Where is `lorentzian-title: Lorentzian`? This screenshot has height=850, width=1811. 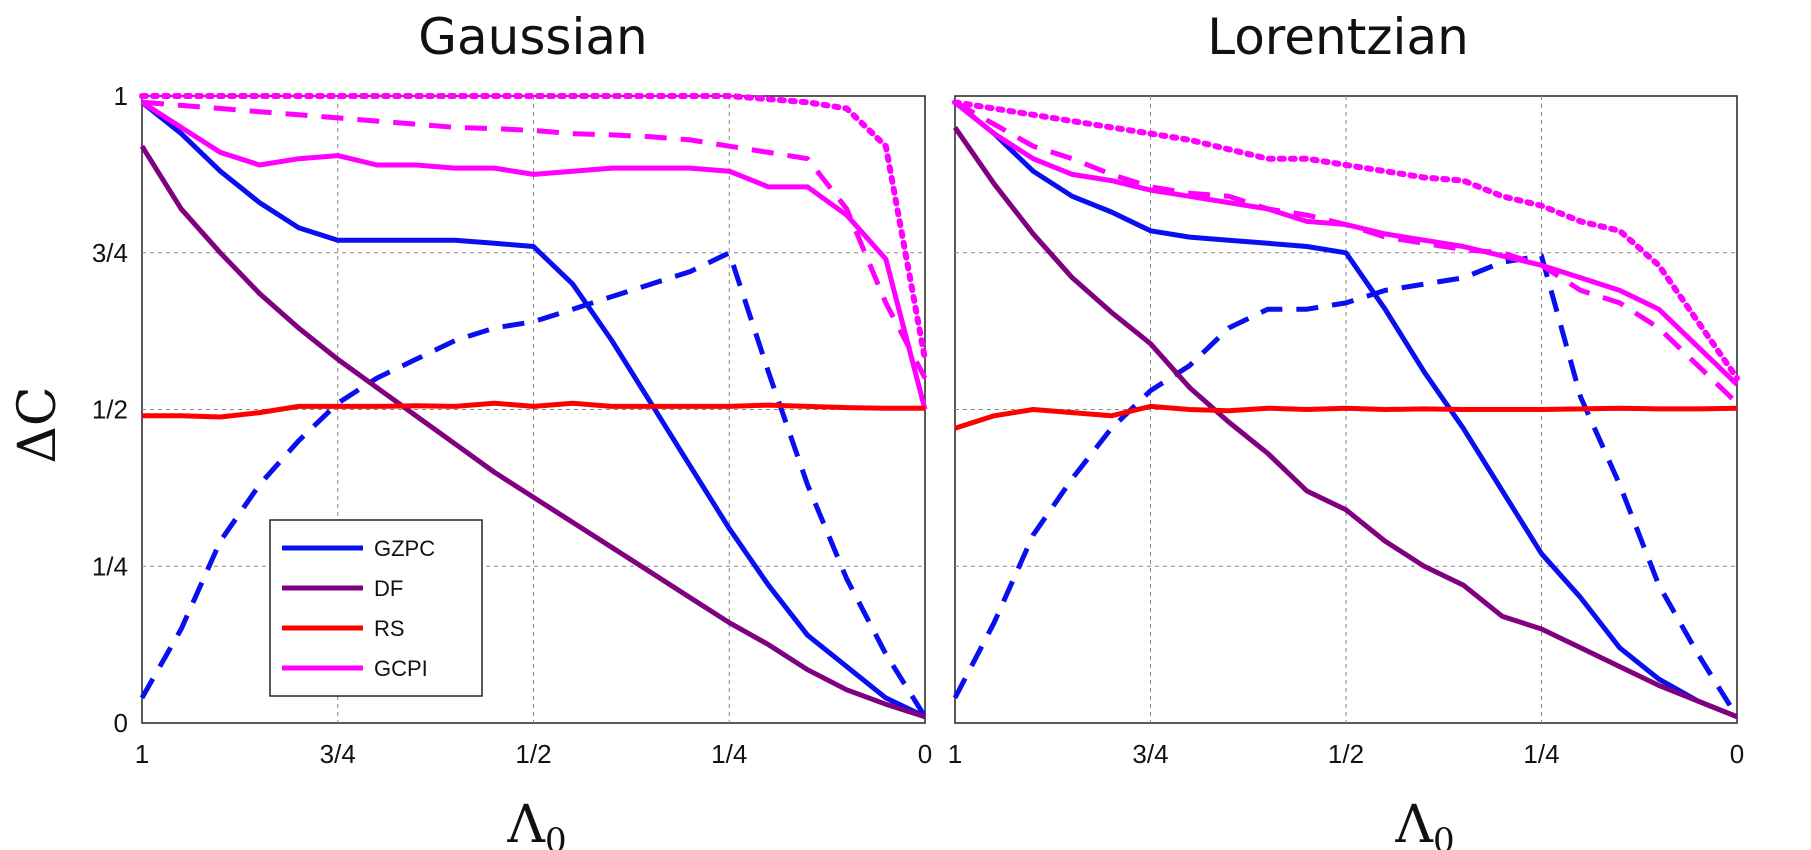
lorentzian-title: Lorentzian is located at coordinates (1338, 37).